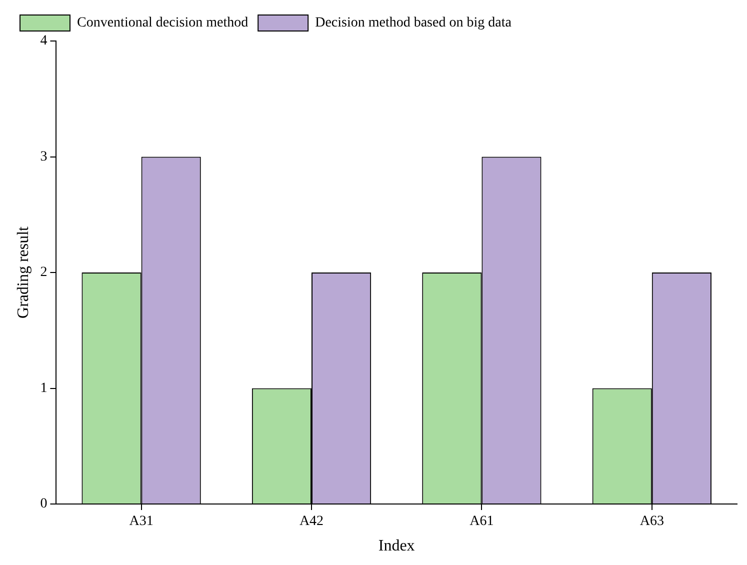 Image resolution: width=747 pixels, height=565 pixels. Describe the element at coordinates (44, 388) in the screenshot. I see `y-tick-label: 1` at that location.